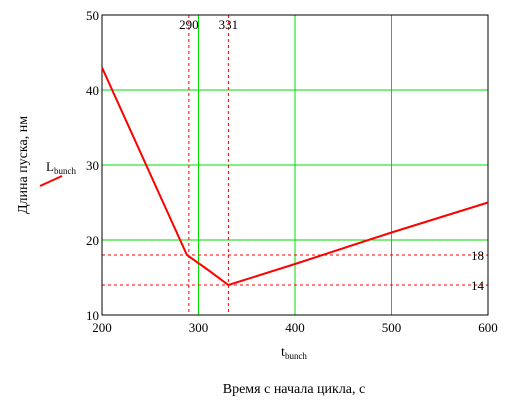 This screenshot has height=407, width=507. Describe the element at coordinates (92, 15) in the screenshot. I see `y-tick-label-50: 50` at that location.